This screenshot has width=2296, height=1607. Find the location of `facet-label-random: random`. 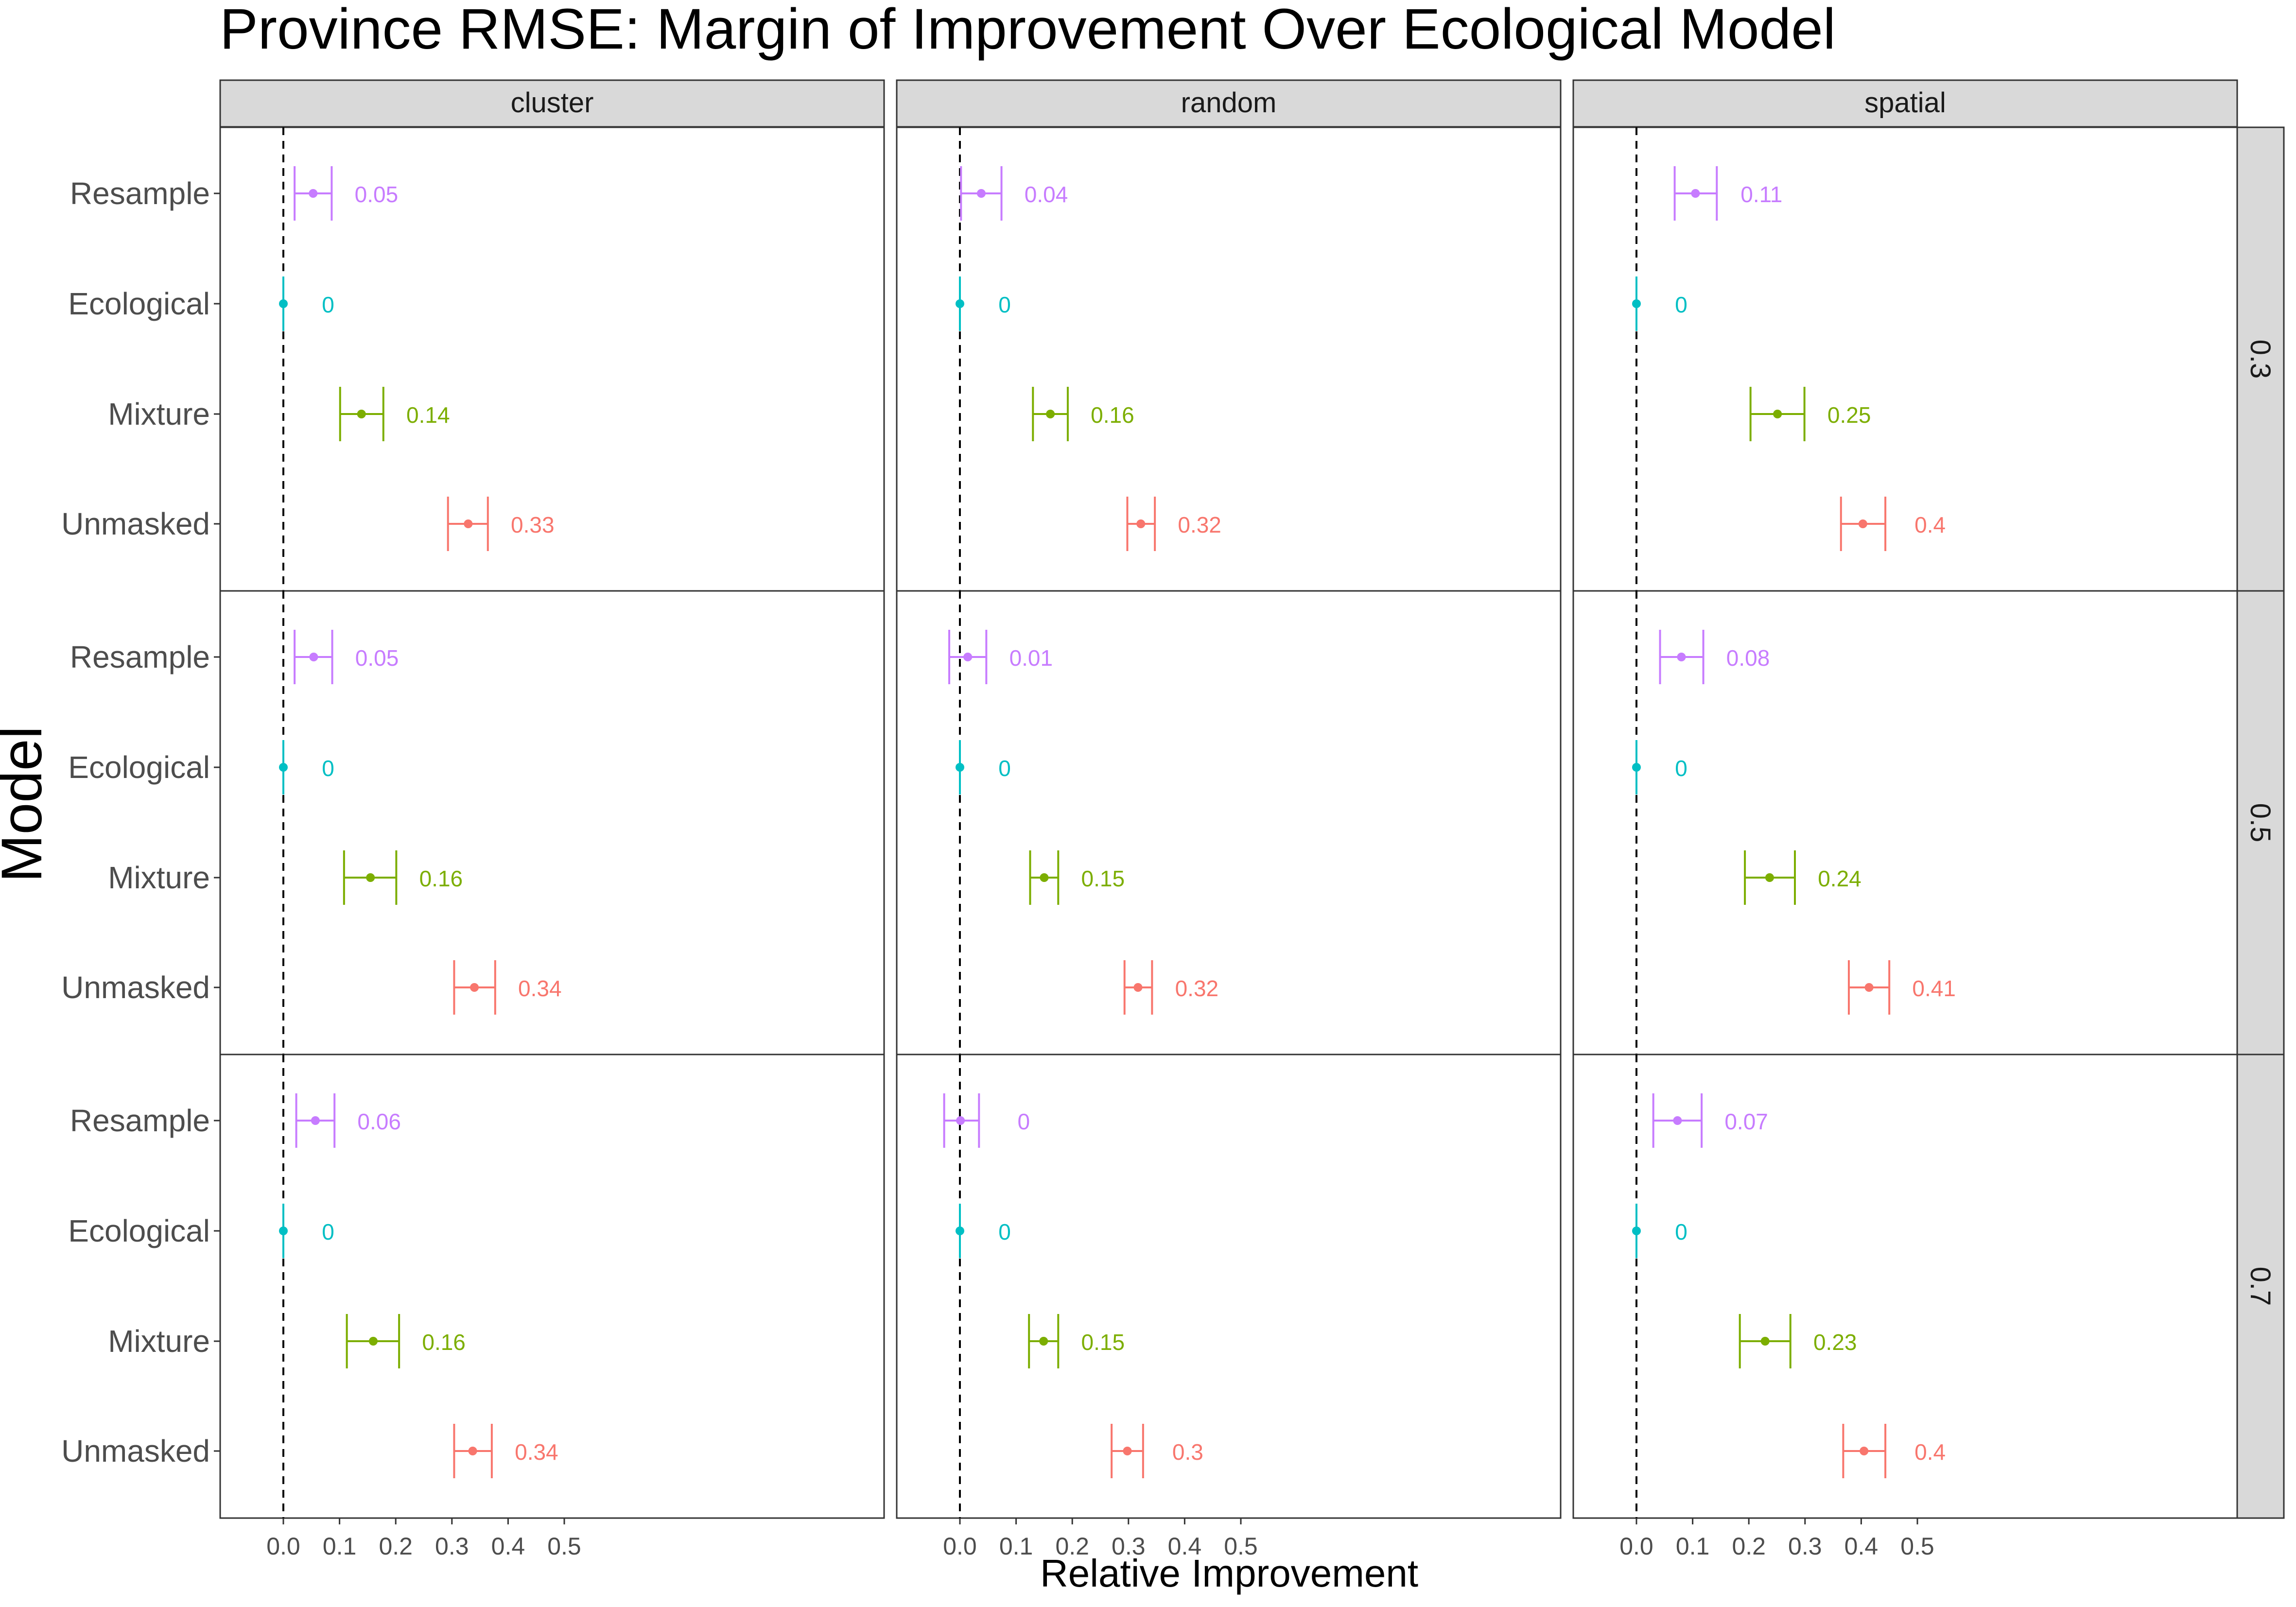

facet-label-random: random is located at coordinates (1229, 103).